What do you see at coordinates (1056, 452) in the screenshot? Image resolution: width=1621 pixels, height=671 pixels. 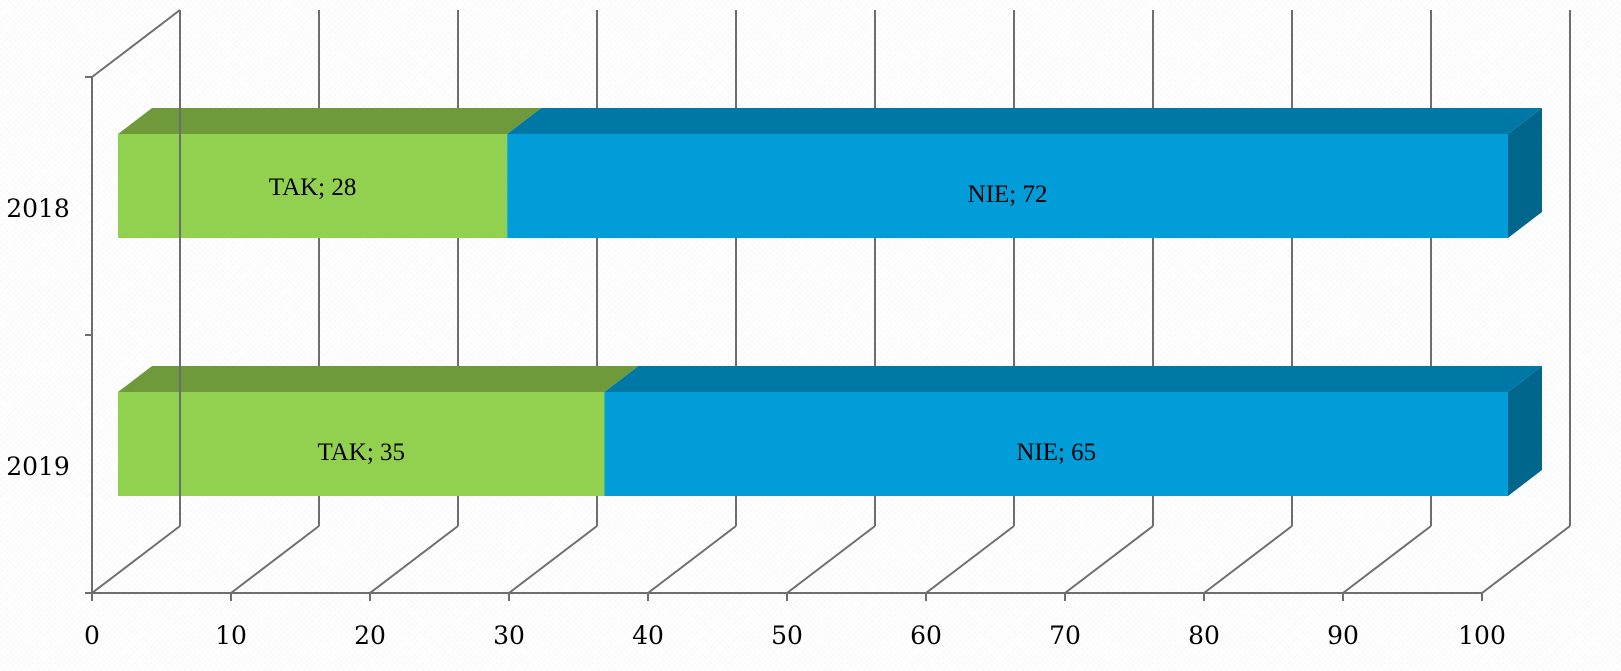 I see `data-label-nie-2019: NIE; 65` at bounding box center [1056, 452].